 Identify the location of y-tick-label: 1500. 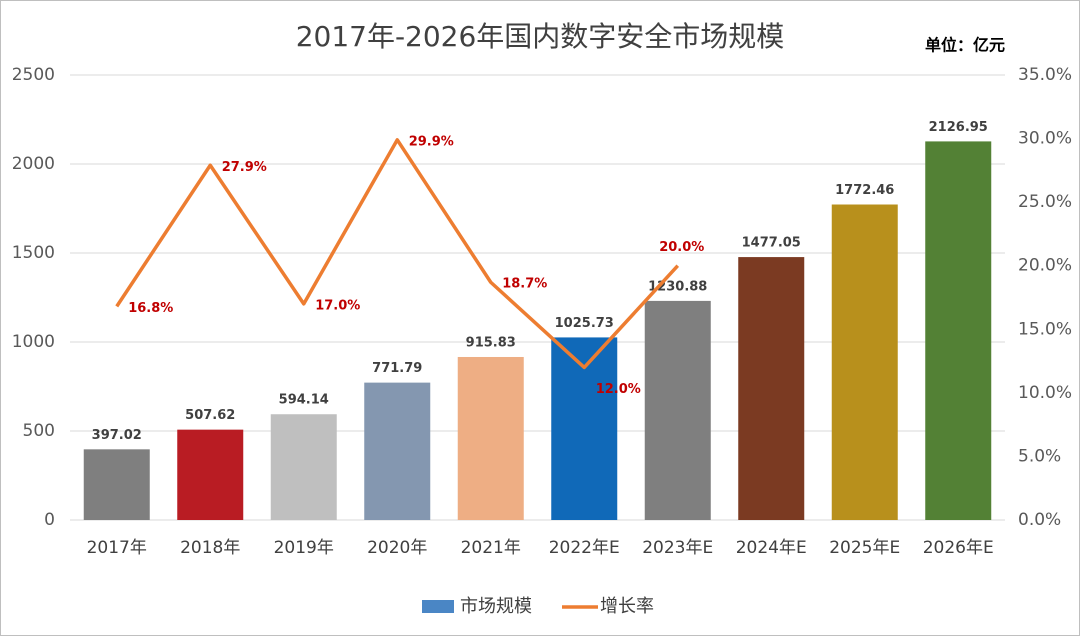
(33, 253).